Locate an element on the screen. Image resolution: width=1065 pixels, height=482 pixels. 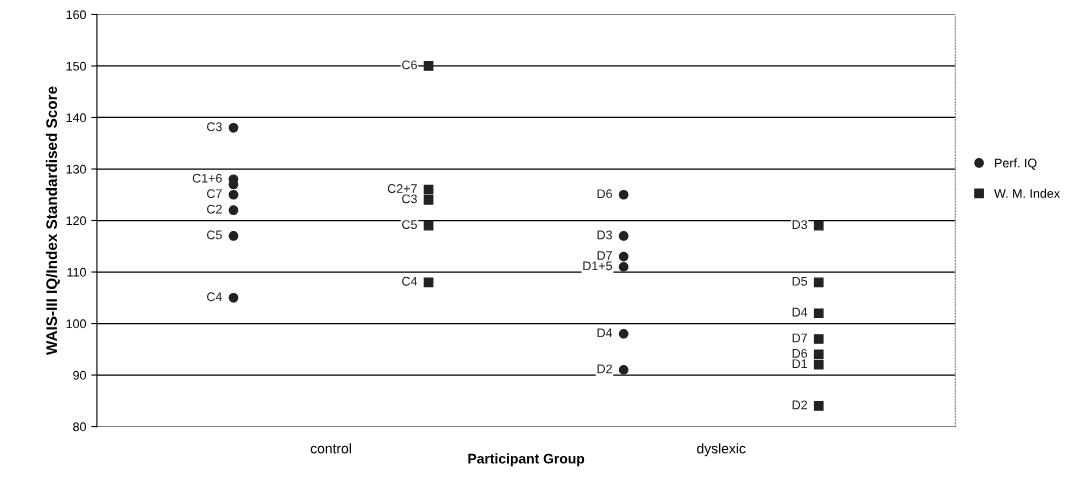
y-tick-label: 150 is located at coordinates (76, 66).